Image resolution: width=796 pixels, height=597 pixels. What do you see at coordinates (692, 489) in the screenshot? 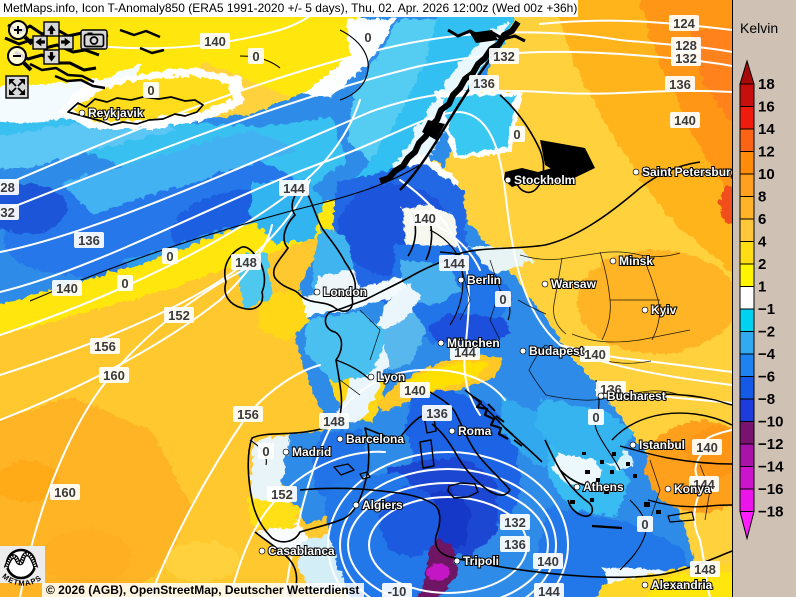
I see `svg-text: Konya` at bounding box center [692, 489].